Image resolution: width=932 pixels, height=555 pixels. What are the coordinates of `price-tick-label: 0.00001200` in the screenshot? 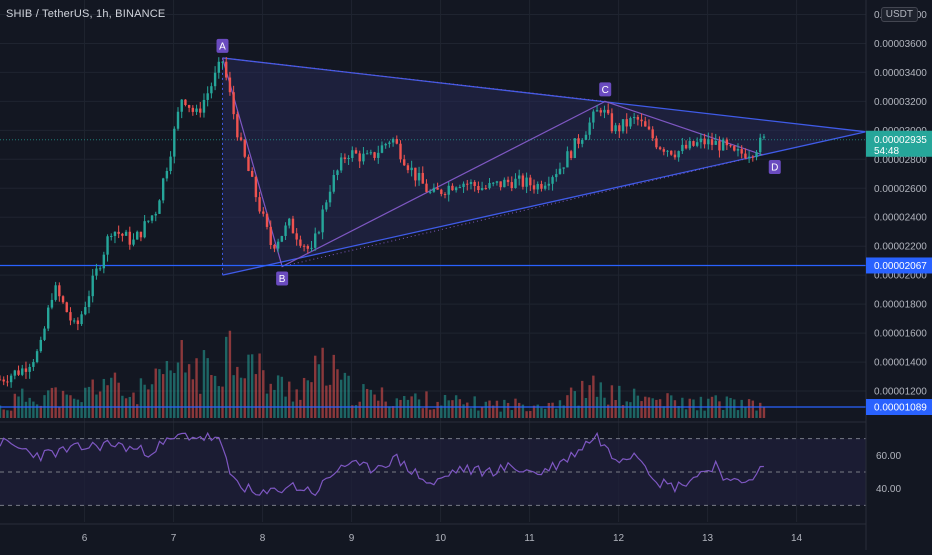 It's located at (900, 392).